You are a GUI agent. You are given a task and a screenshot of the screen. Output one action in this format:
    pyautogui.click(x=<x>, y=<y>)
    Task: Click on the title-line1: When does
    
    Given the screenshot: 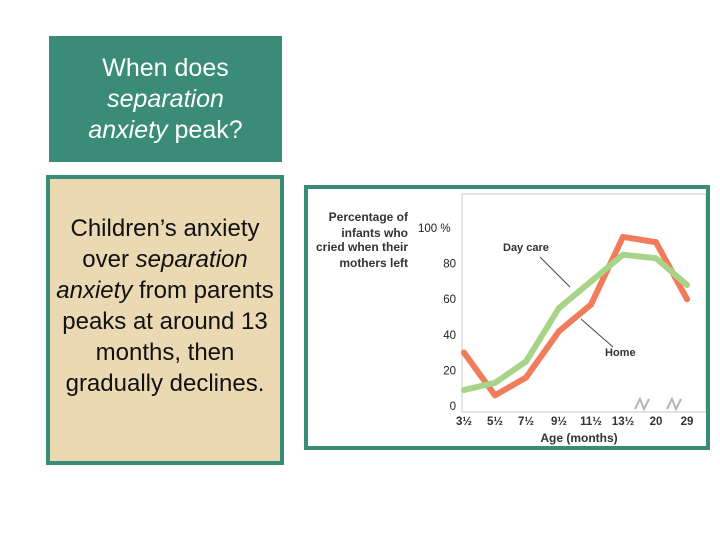 What is the action you would take?
    pyautogui.click(x=165, y=67)
    